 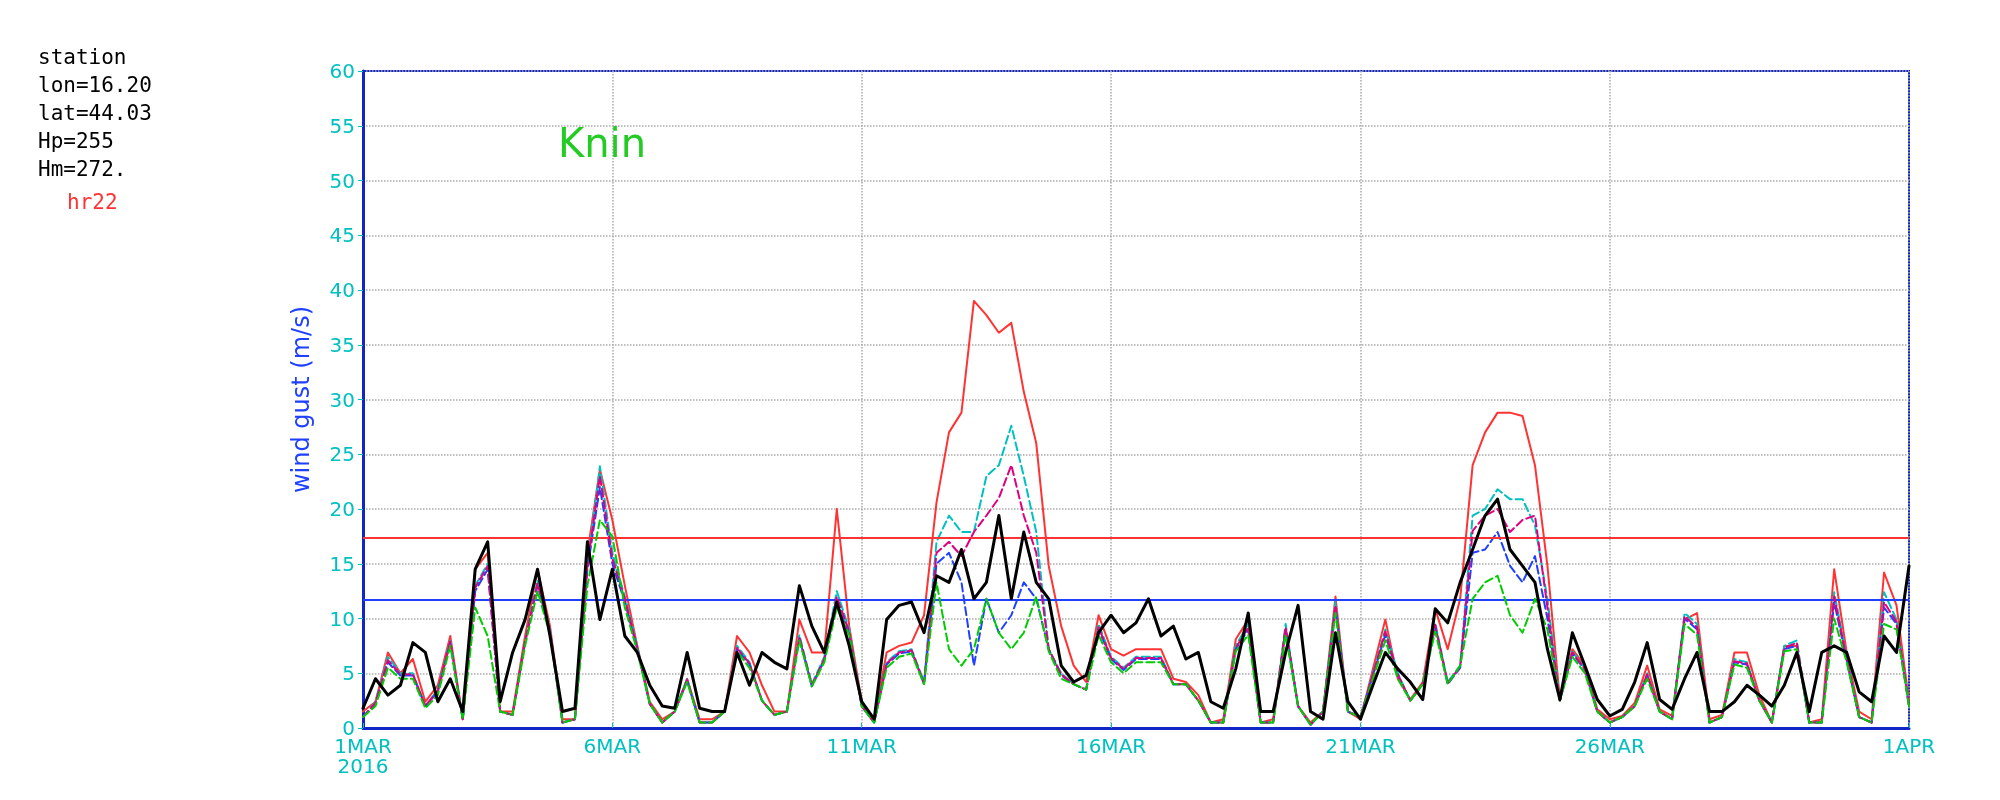 What do you see at coordinates (861, 746) in the screenshot?
I see `x-tick-label: 11MAR` at bounding box center [861, 746].